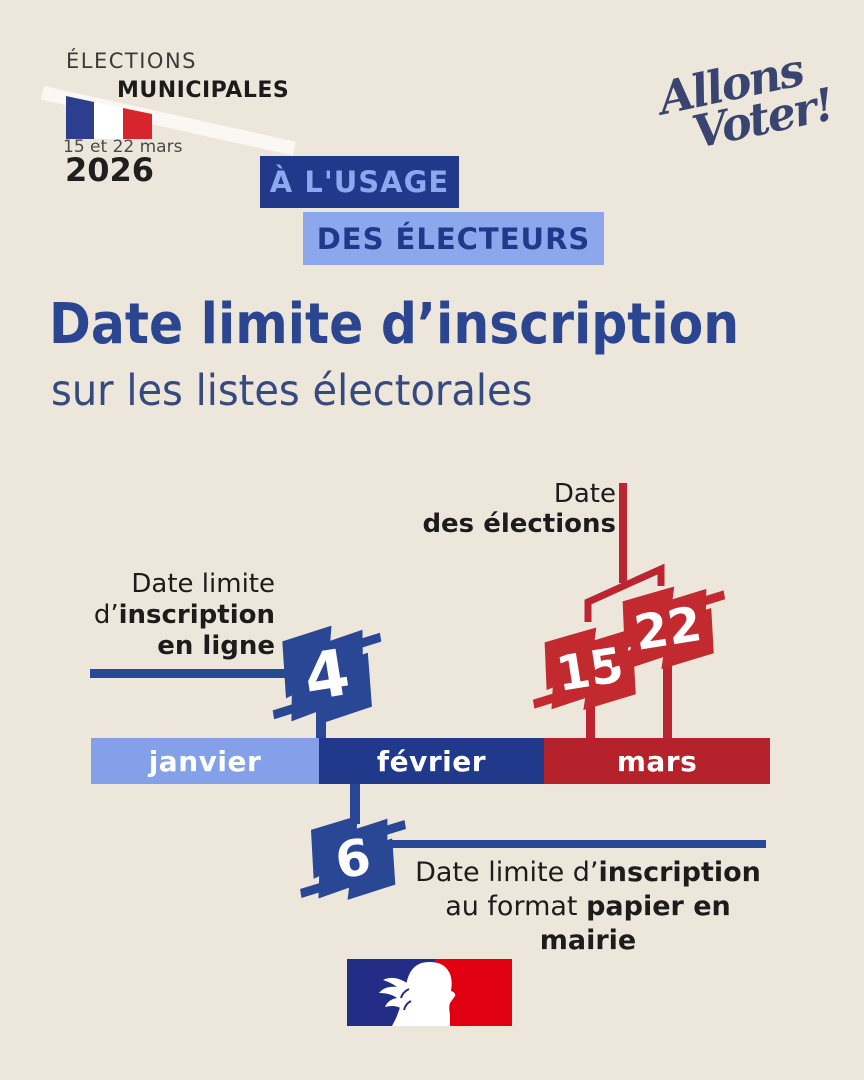 The height and width of the screenshot is (1080, 864). What do you see at coordinates (679, 872) in the screenshot?
I see `paper-label-line1-bold: inscription` at bounding box center [679, 872].